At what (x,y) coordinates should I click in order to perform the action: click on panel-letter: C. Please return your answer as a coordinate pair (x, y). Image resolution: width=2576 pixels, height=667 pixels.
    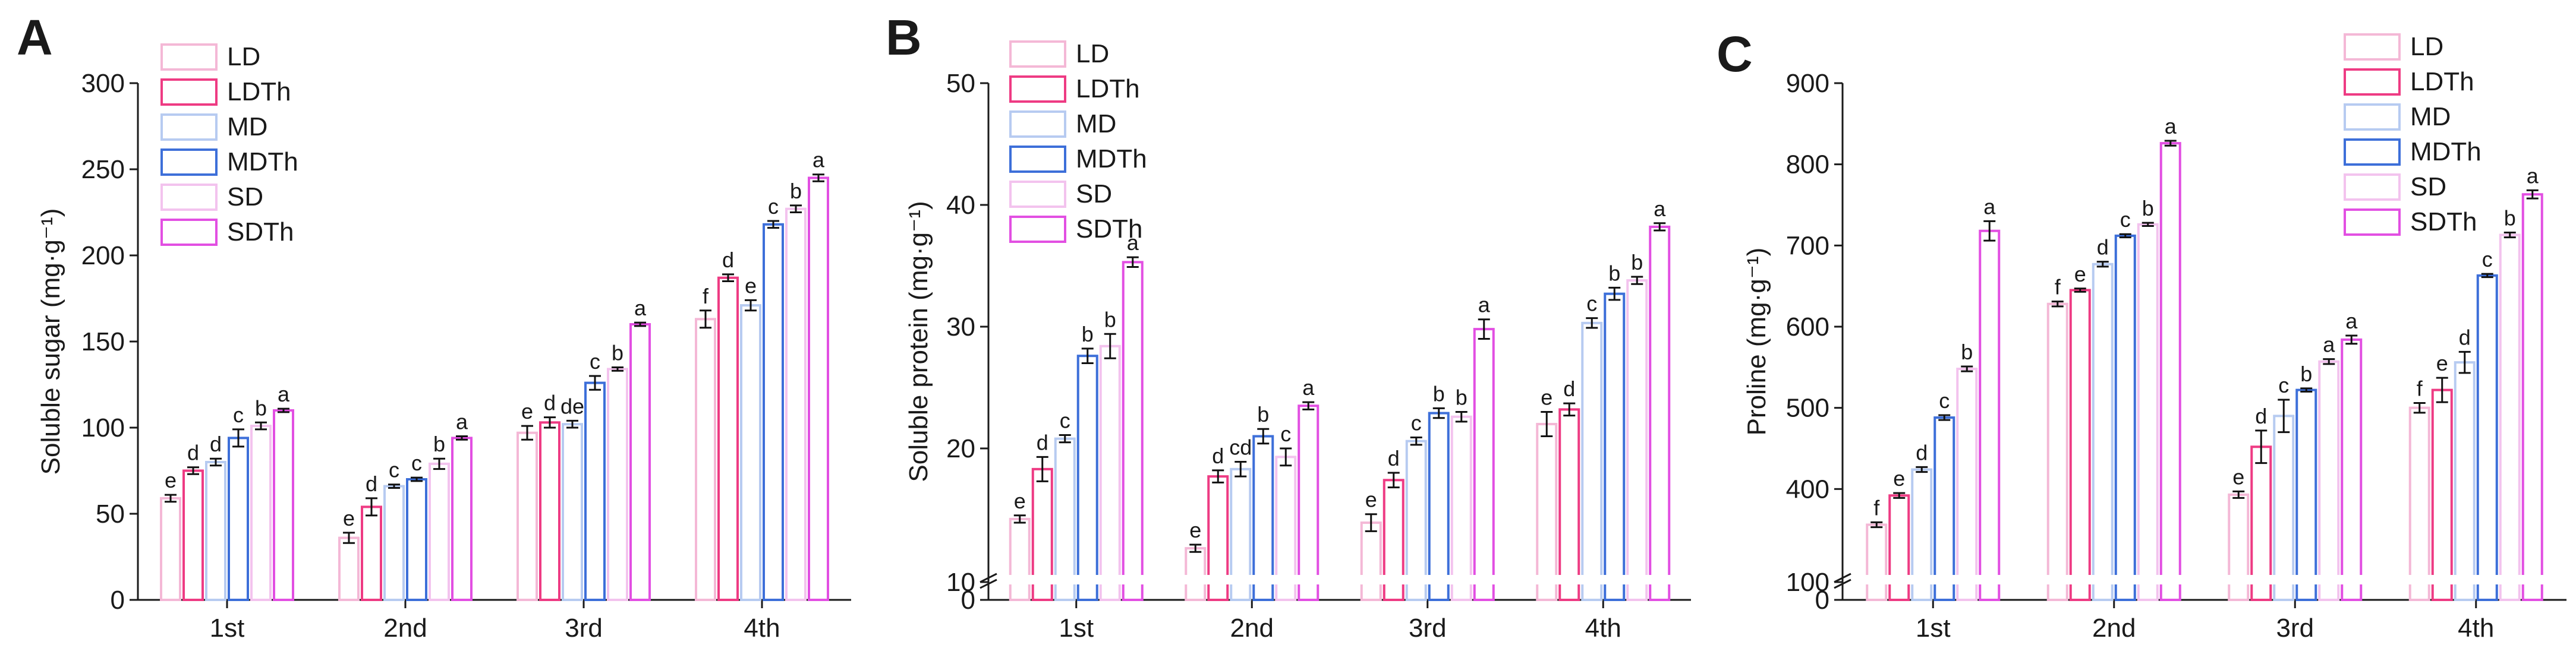
    Looking at the image, I should click on (1735, 54).